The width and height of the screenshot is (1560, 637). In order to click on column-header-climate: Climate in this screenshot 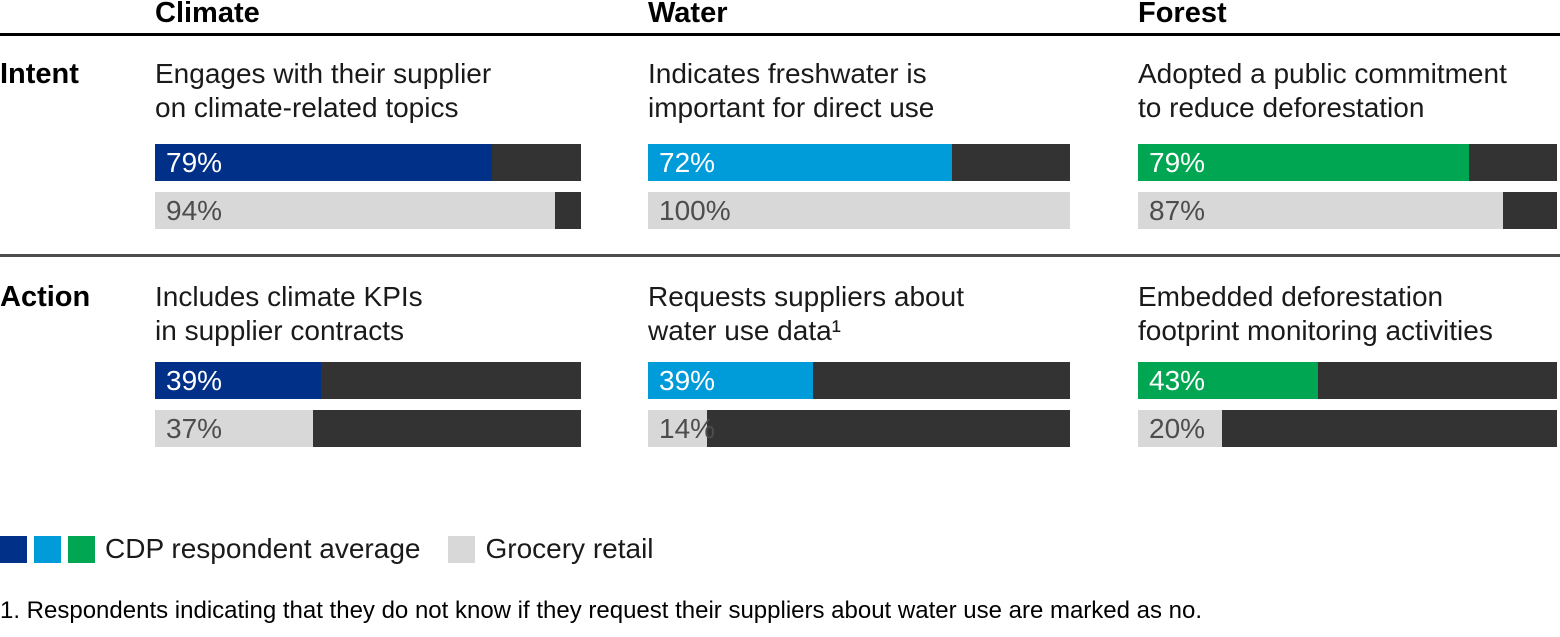, I will do `click(207, 14)`.